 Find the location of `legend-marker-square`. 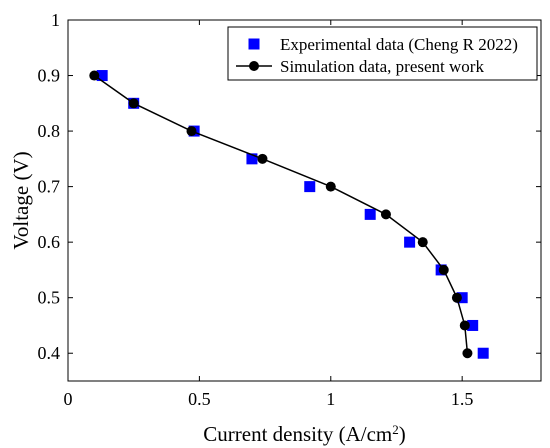

legend-marker-square is located at coordinates (254, 44).